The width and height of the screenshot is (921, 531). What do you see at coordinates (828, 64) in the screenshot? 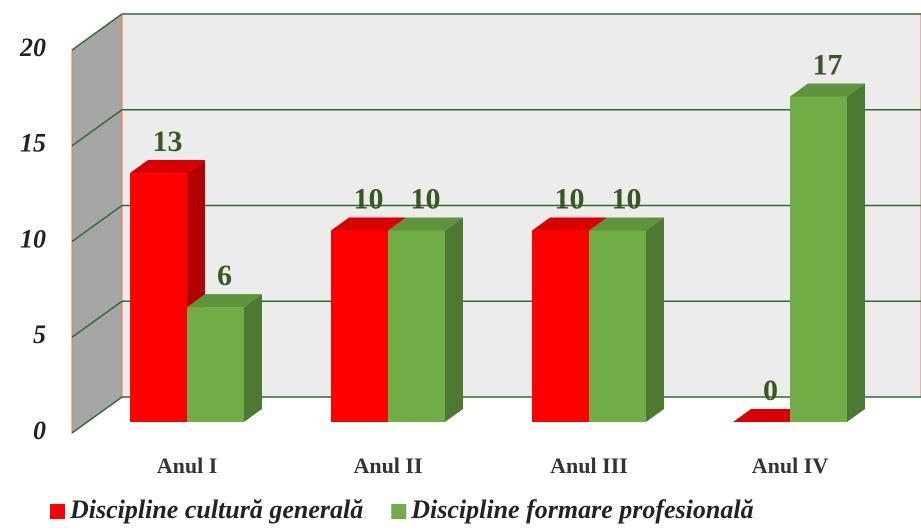
I see `value-label: 17` at bounding box center [828, 64].